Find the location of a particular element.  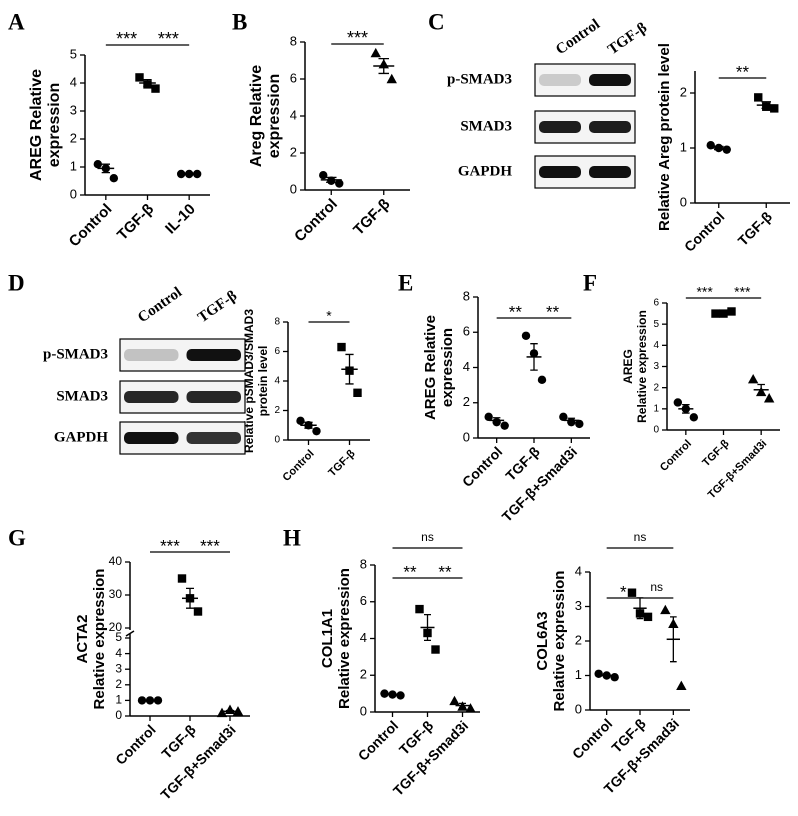

panel-letter: C is located at coordinates (436, 21).